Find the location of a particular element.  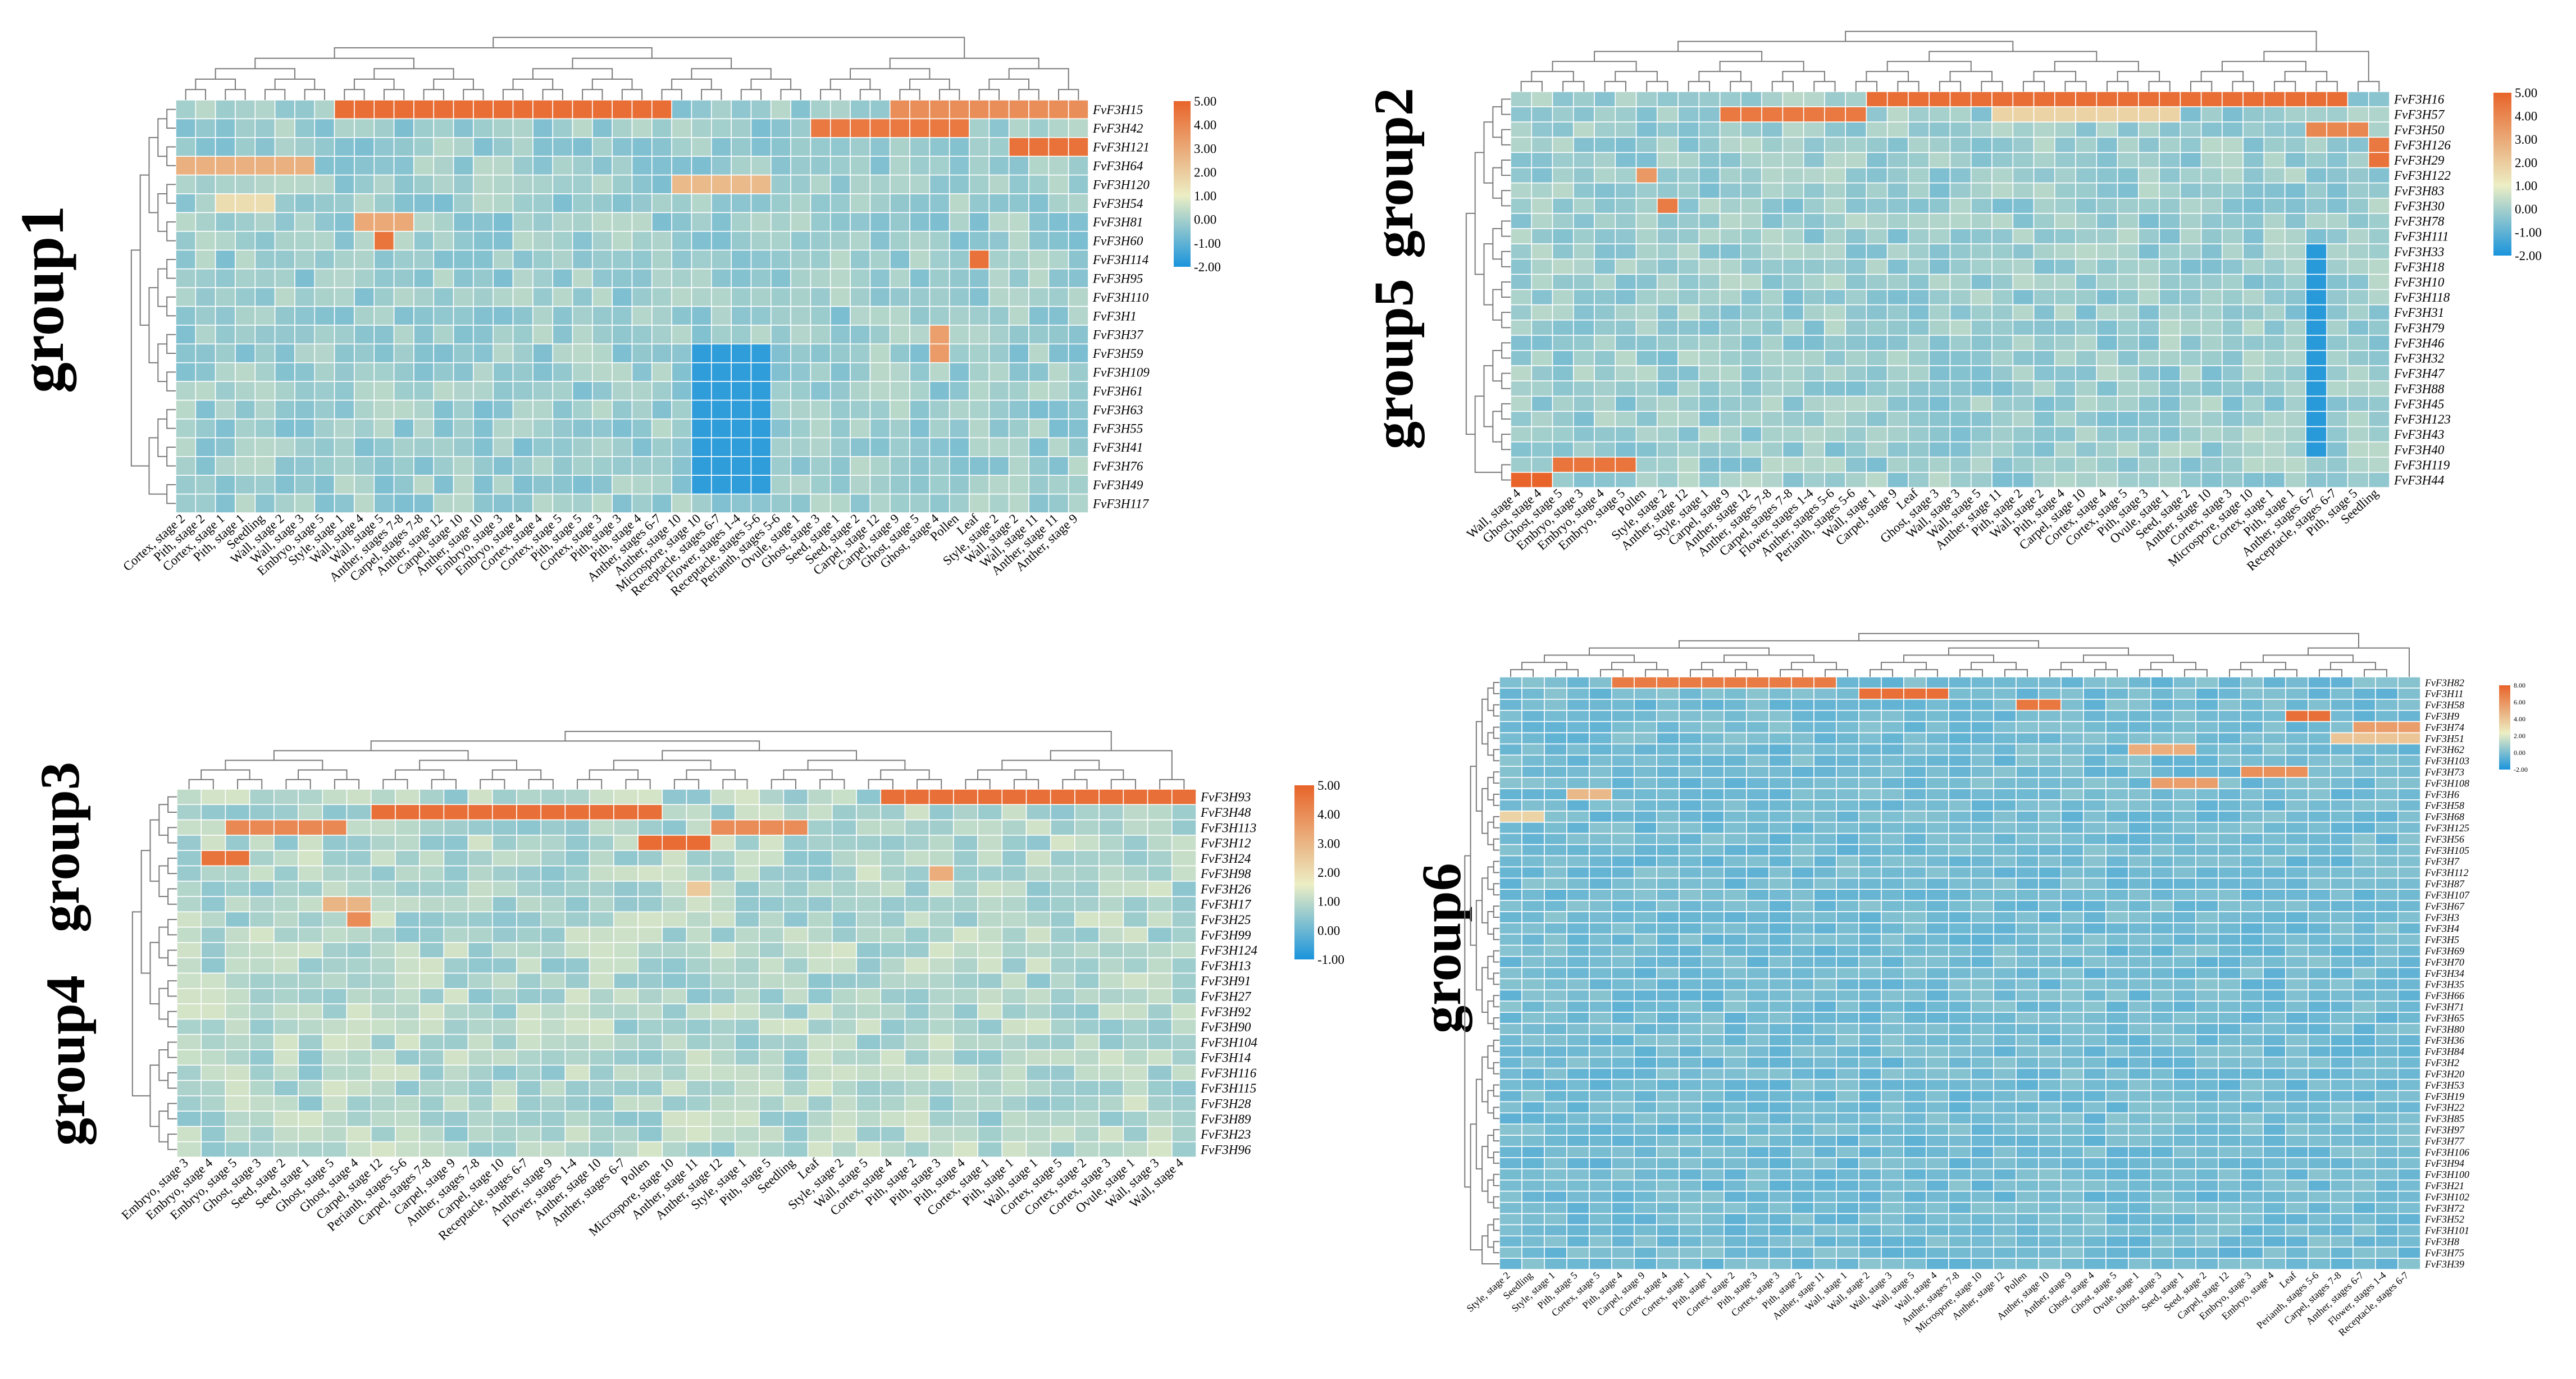

group-label-group3: group3 is located at coordinates (60, 847).